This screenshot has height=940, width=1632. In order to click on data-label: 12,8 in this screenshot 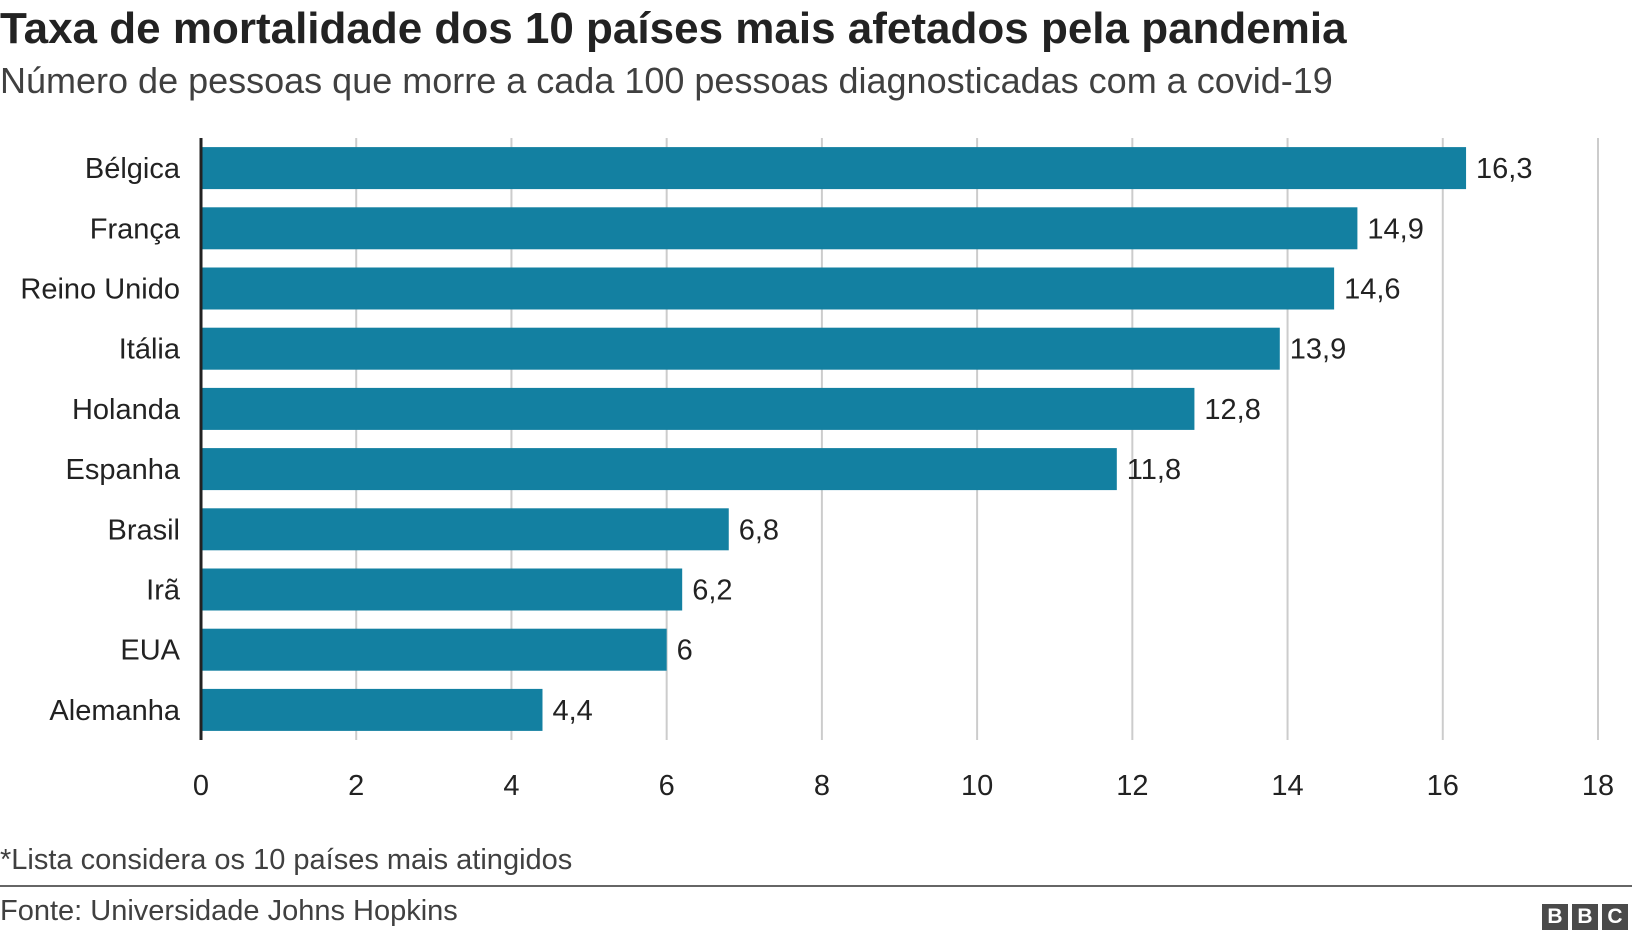, I will do `click(1232, 410)`.